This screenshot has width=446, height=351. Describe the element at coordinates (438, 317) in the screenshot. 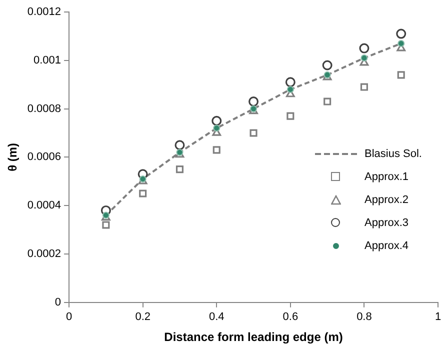

I see `x-tick-label: 1` at that location.